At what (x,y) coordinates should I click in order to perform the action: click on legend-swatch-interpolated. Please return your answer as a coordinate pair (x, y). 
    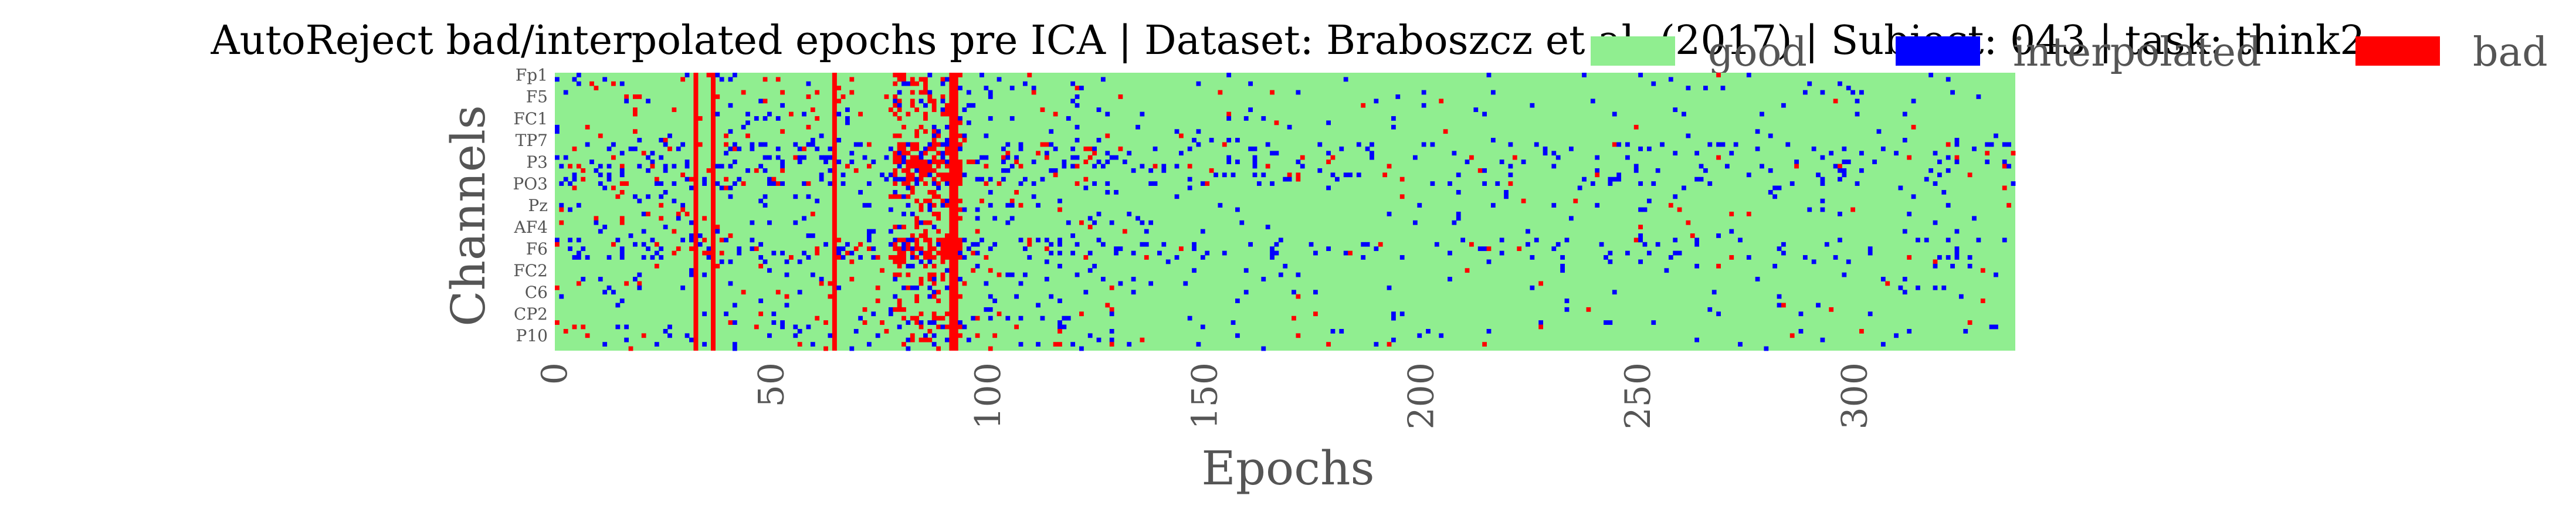
    Looking at the image, I should click on (1938, 51).